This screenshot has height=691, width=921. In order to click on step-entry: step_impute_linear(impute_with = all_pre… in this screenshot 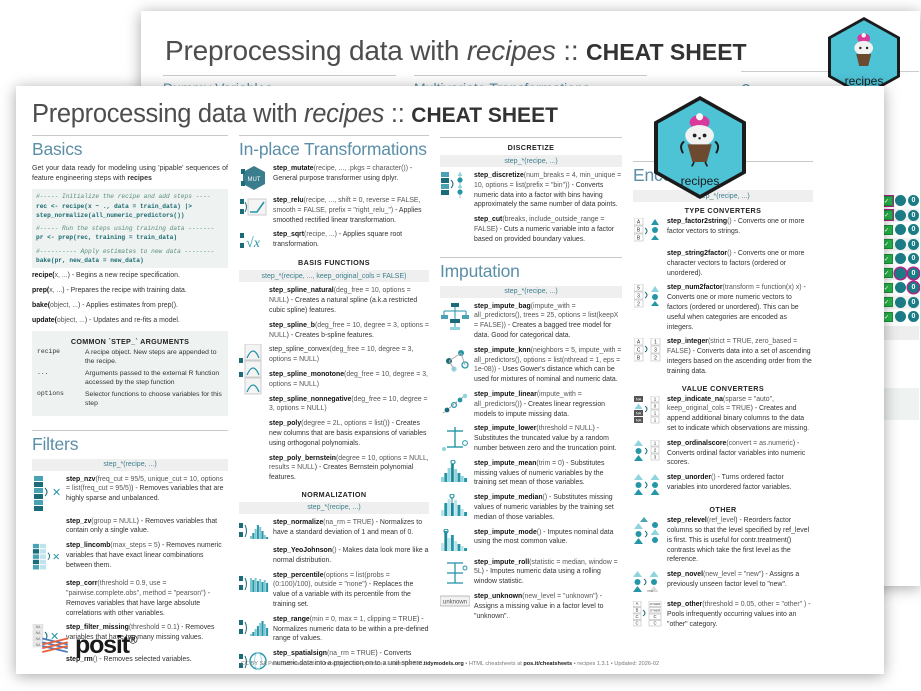, I will do `click(531, 404)`.